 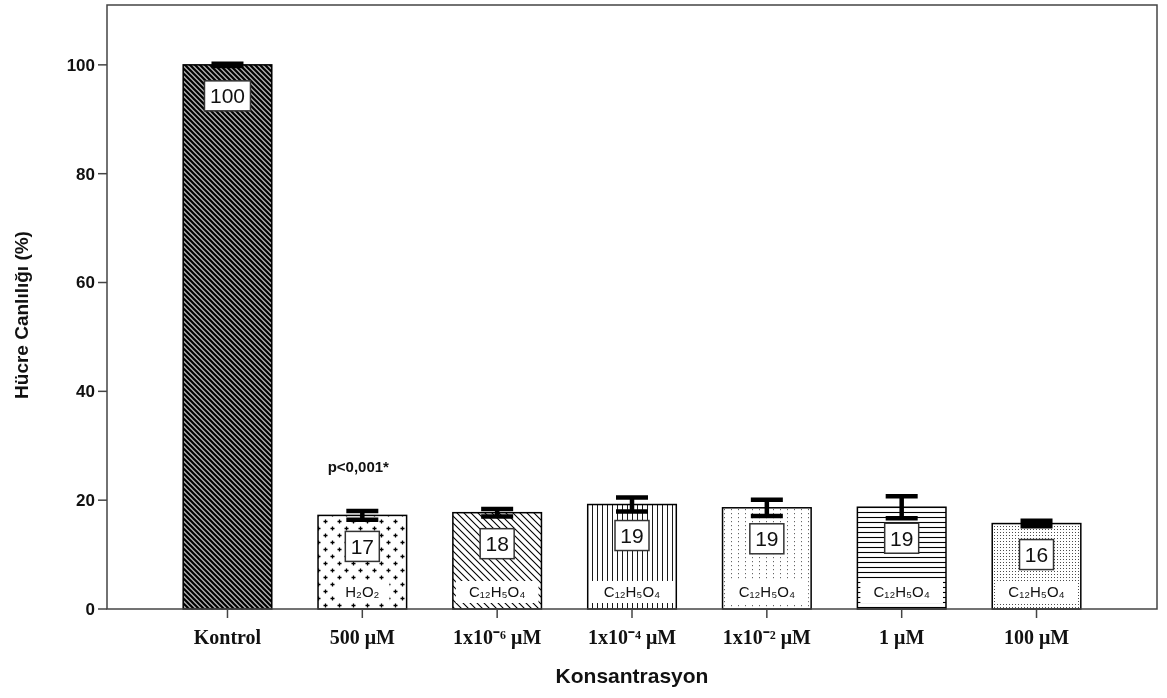 I want to click on x-tick-label: 500 μM, so click(x=362, y=637).